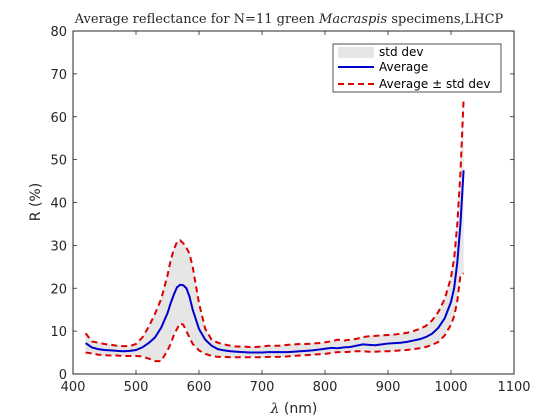 The image size is (560, 420). What do you see at coordinates (58, 75) in the screenshot?
I see `y-tick-label: 70` at bounding box center [58, 75].